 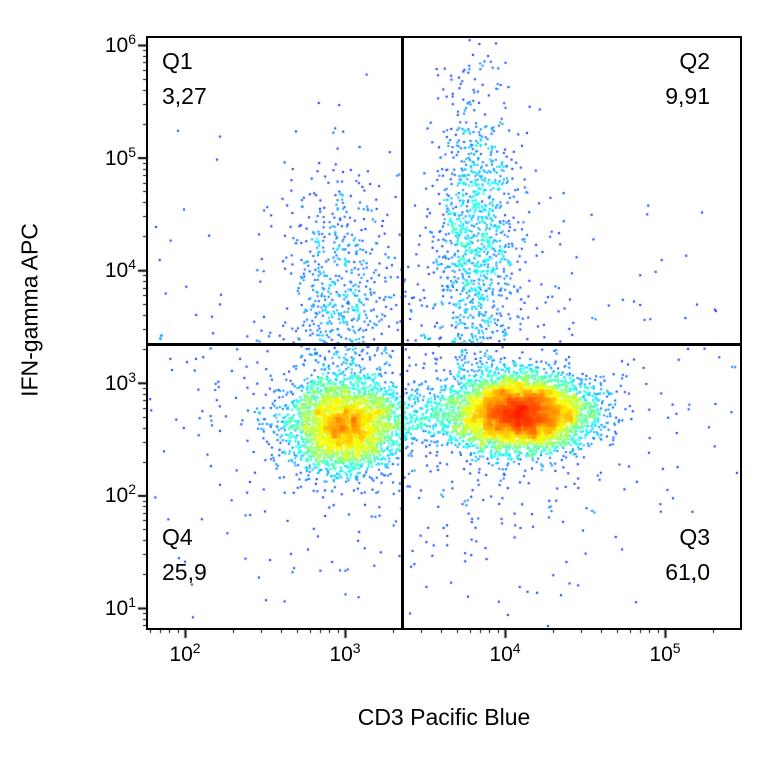 I want to click on x-tick-label-10e5: 10⁵, so click(x=665, y=653).